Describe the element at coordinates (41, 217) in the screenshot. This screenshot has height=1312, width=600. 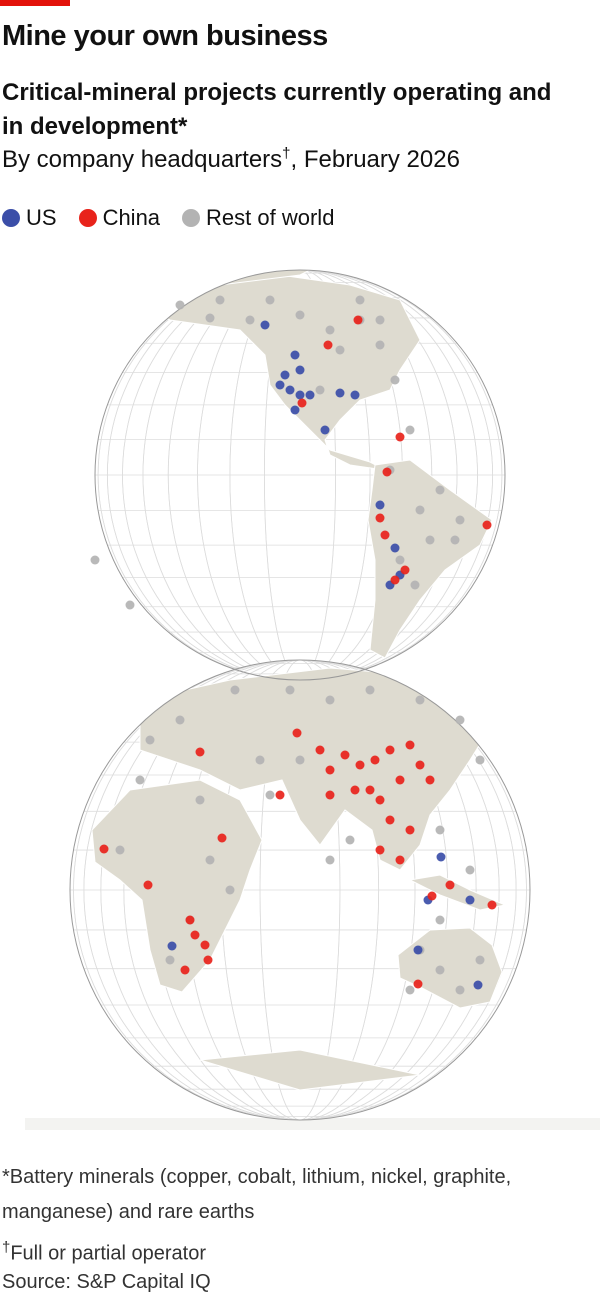
I see `legend-label: US` at that location.